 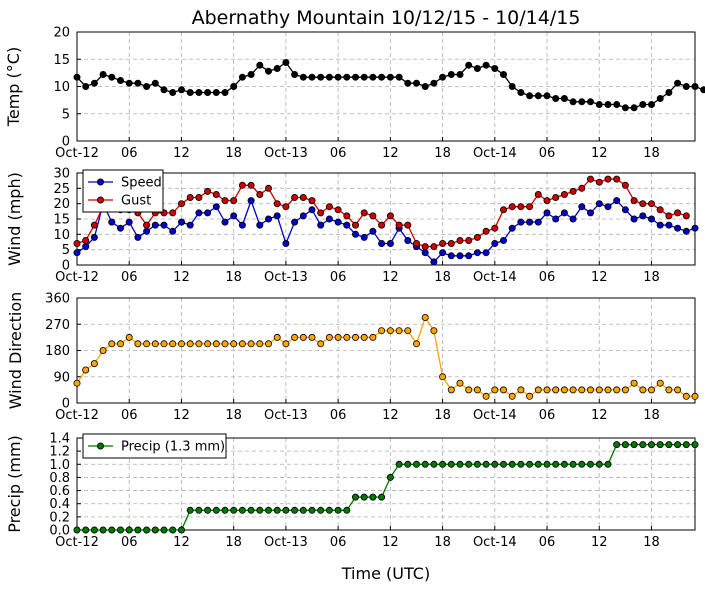 What do you see at coordinates (390, 415) in the screenshot?
I see `x-tick-label: 12` at bounding box center [390, 415].